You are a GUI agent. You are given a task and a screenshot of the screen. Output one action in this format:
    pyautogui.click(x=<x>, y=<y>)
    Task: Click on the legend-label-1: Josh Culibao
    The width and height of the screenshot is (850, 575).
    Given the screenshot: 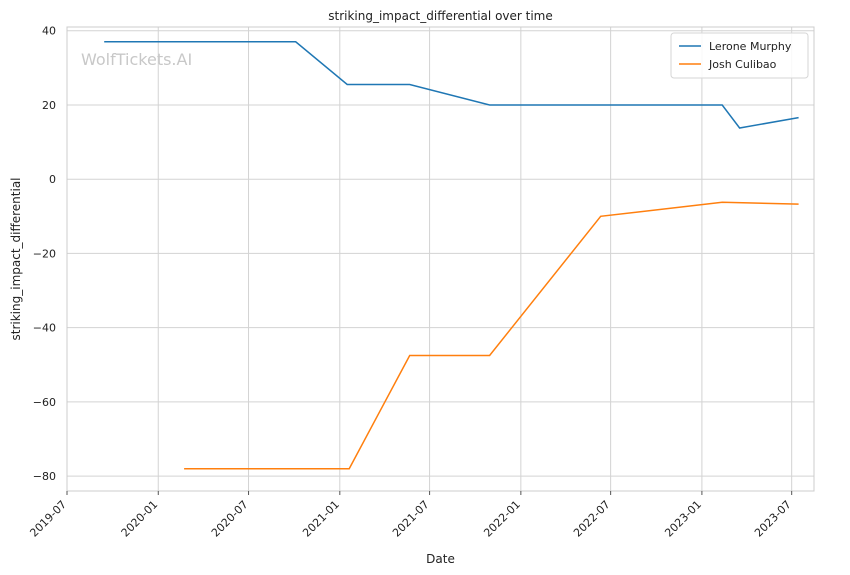 What is the action you would take?
    pyautogui.click(x=742, y=64)
    